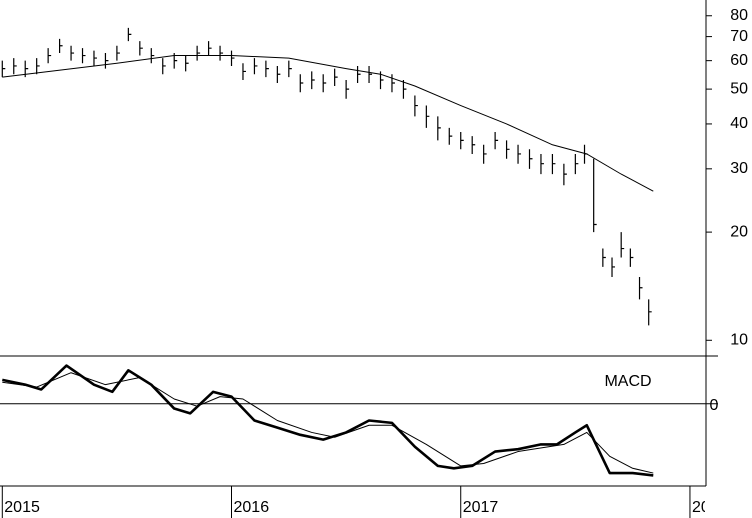 The width and height of the screenshot is (752, 518). What do you see at coordinates (739, 123) in the screenshot?
I see `y-tick-label: 40` at bounding box center [739, 123].